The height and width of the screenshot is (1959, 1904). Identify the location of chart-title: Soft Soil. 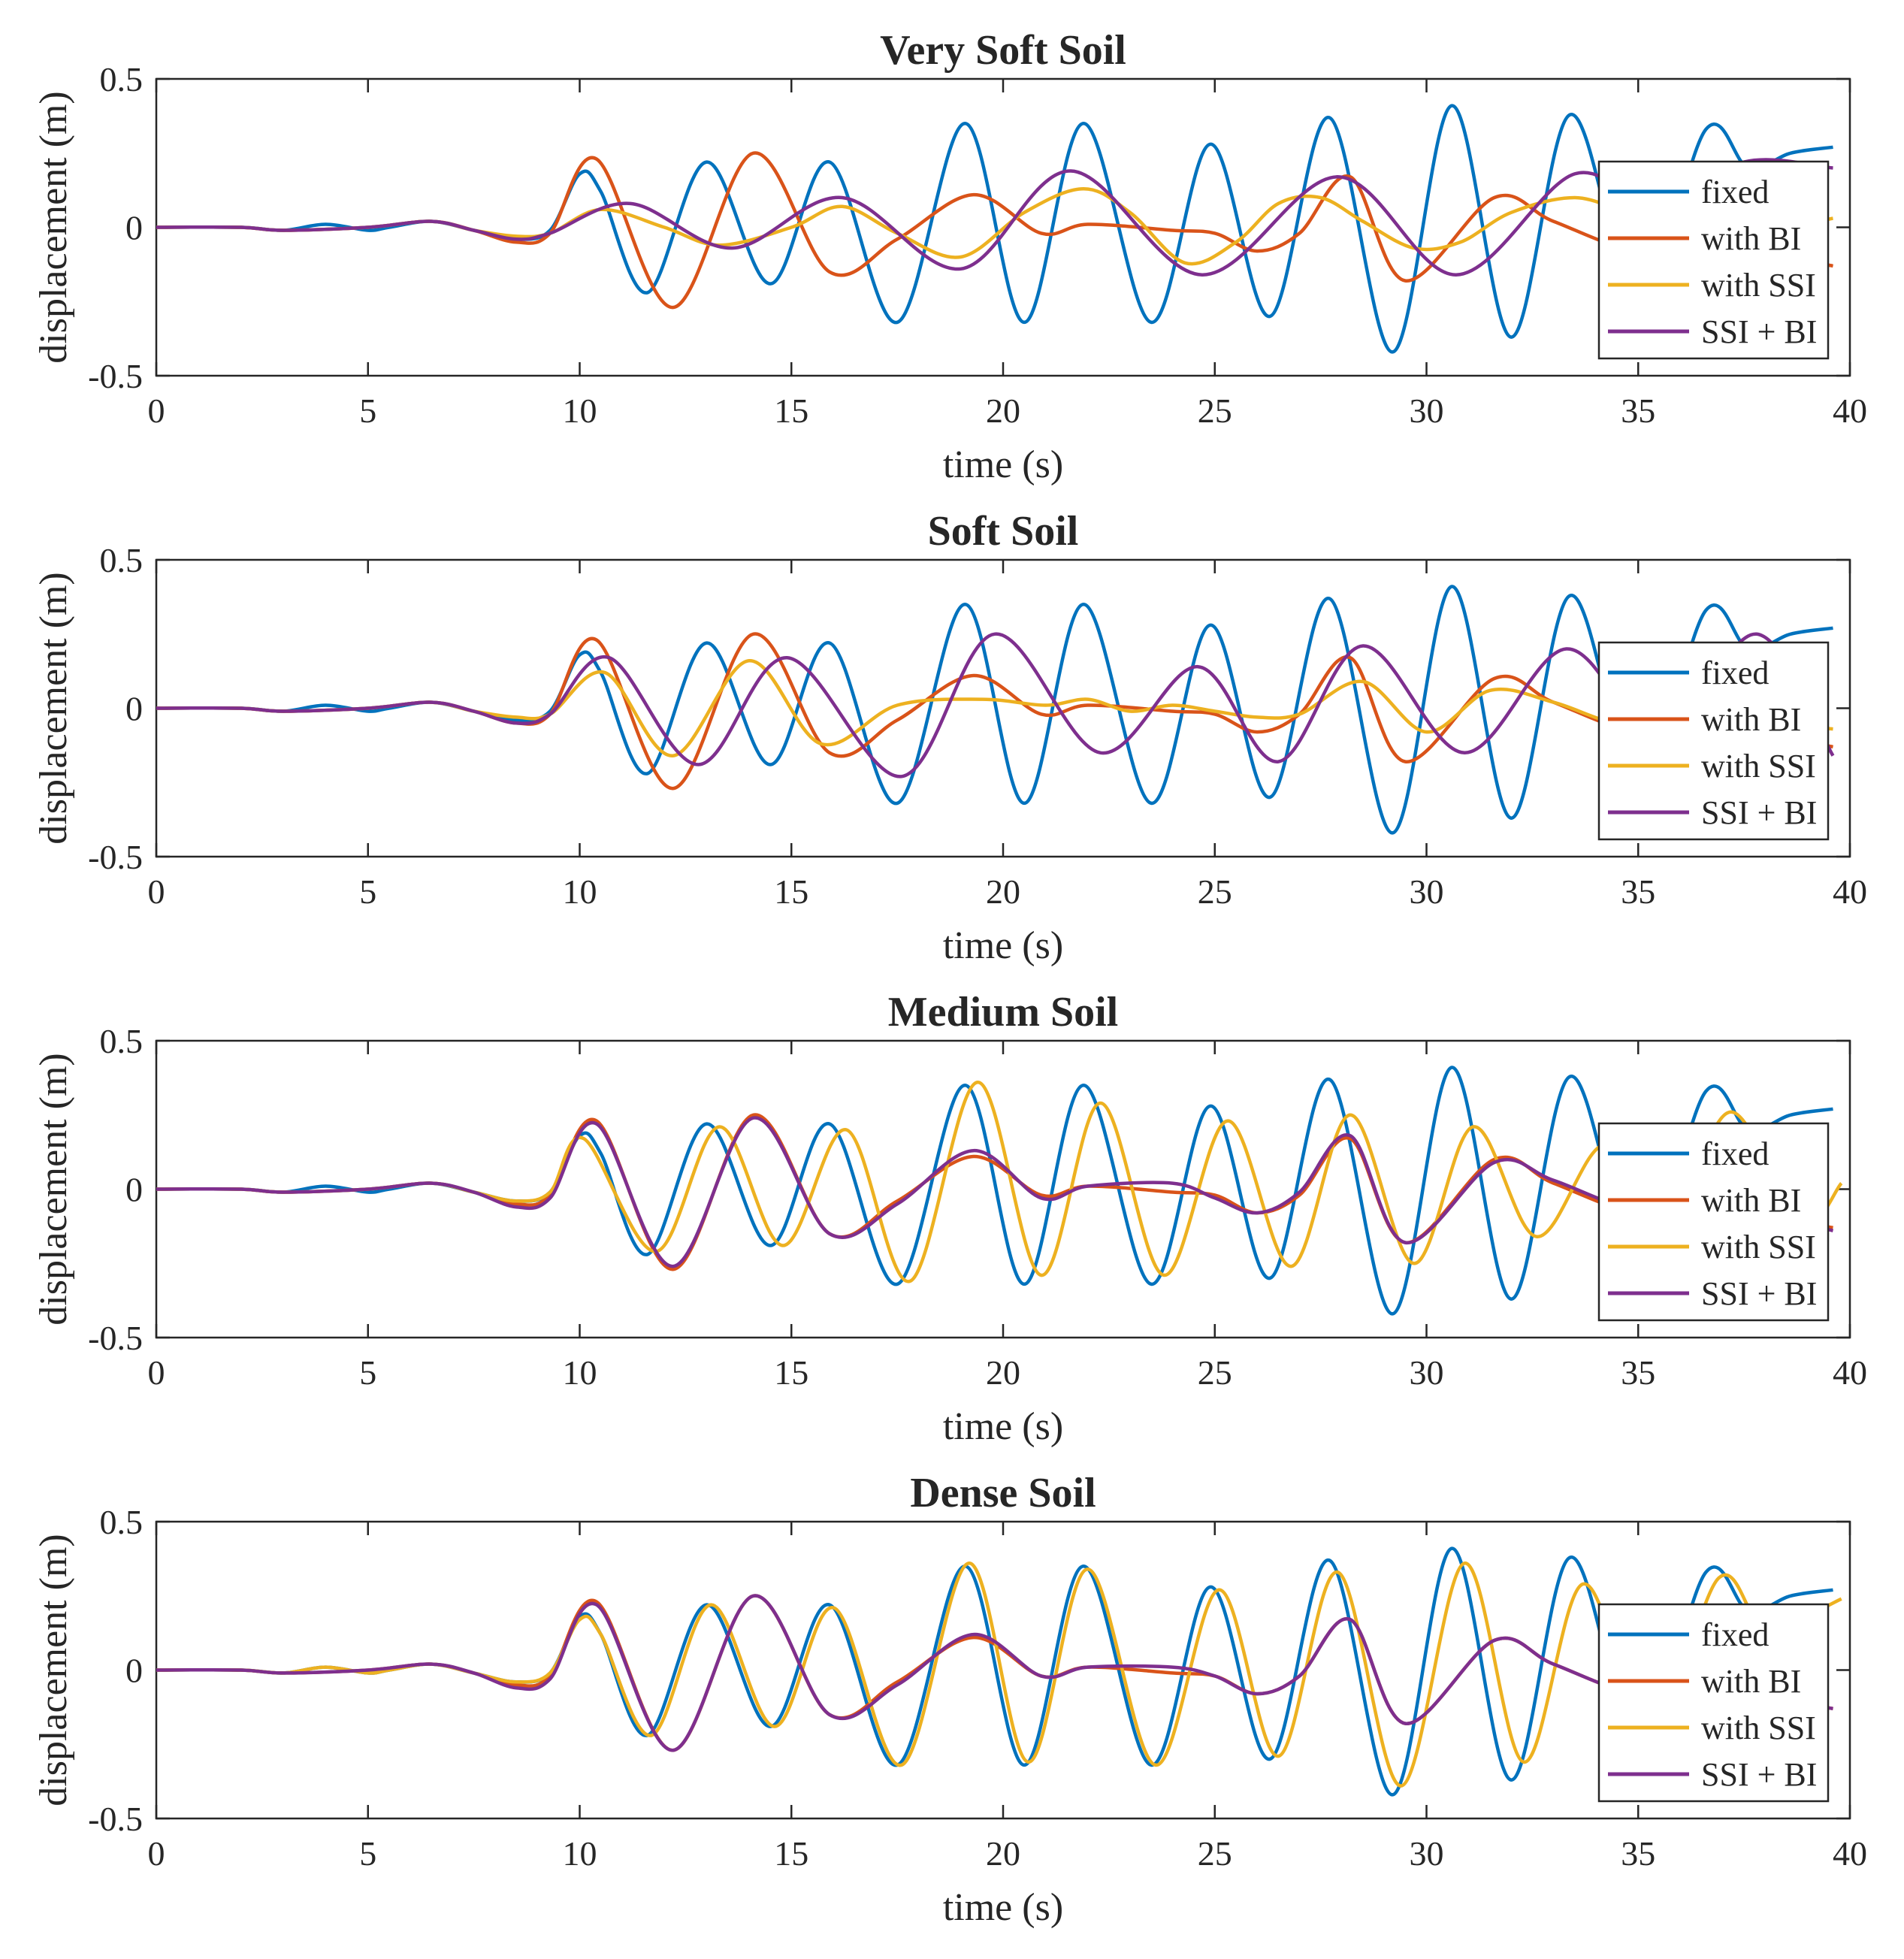
(1003, 531).